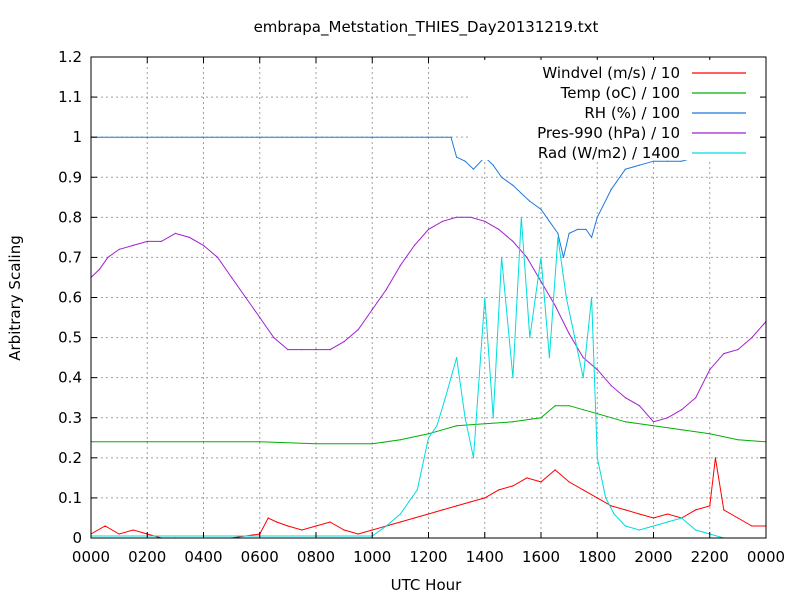 The height and width of the screenshot is (600, 800). Describe the element at coordinates (70, 418) in the screenshot. I see `y-tick-label: 0.3` at that location.